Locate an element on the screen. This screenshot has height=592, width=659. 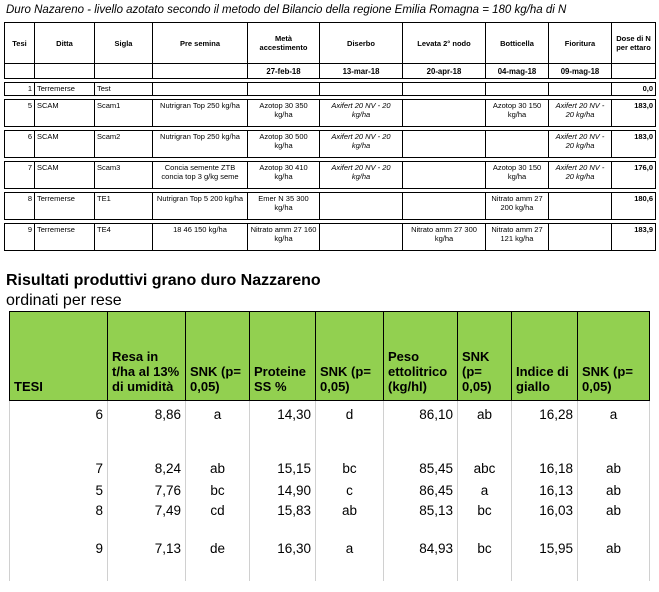
header-diserbo: Diserbo is located at coordinates (361, 43).